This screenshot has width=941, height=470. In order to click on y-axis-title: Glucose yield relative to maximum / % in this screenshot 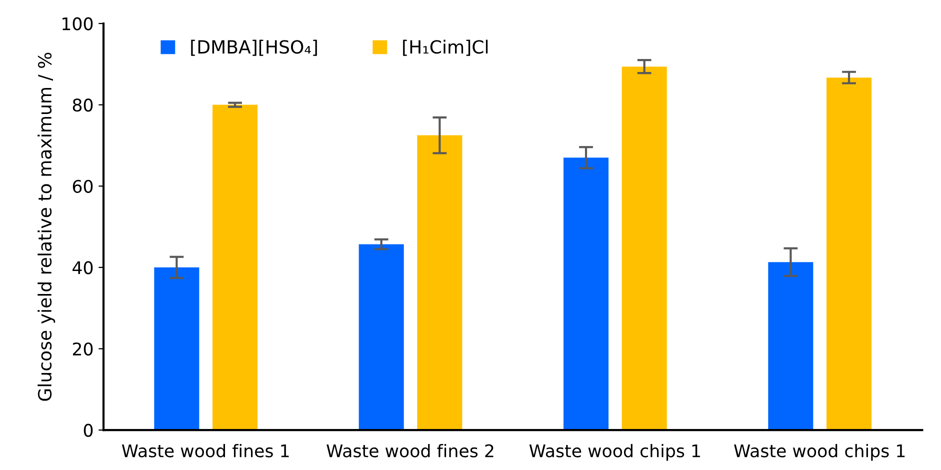, I will do `click(47, 226)`.